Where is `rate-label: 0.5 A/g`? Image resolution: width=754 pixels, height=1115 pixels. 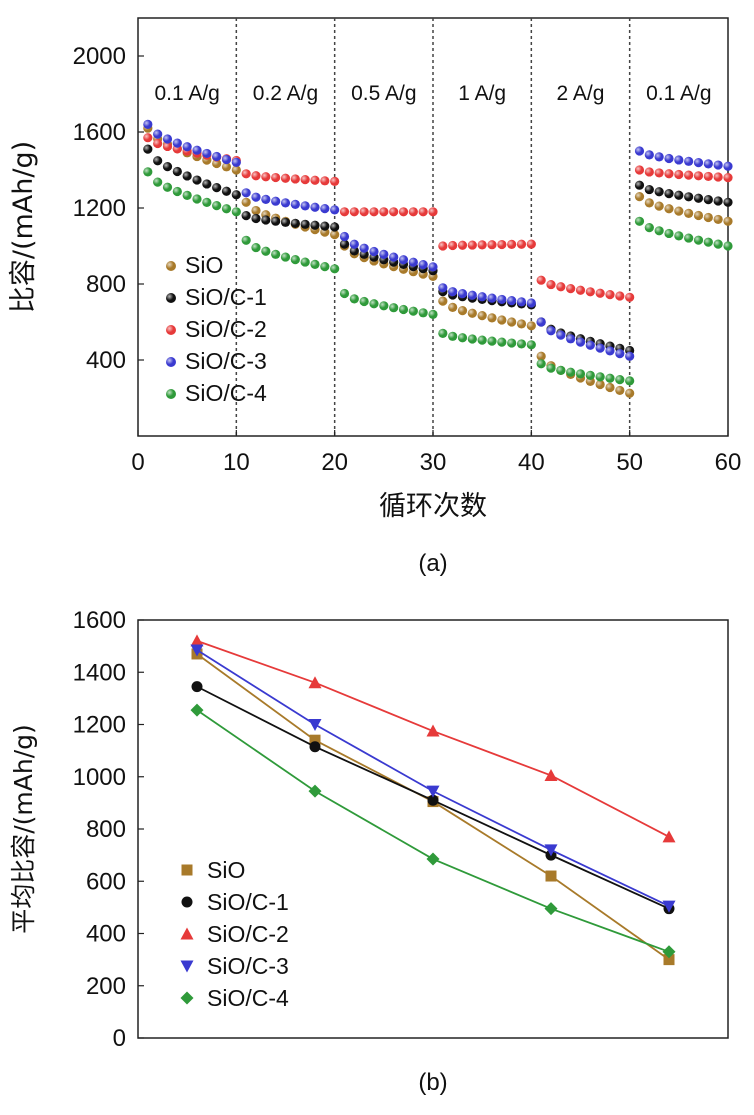 rate-label: 0.5 A/g is located at coordinates (383, 93).